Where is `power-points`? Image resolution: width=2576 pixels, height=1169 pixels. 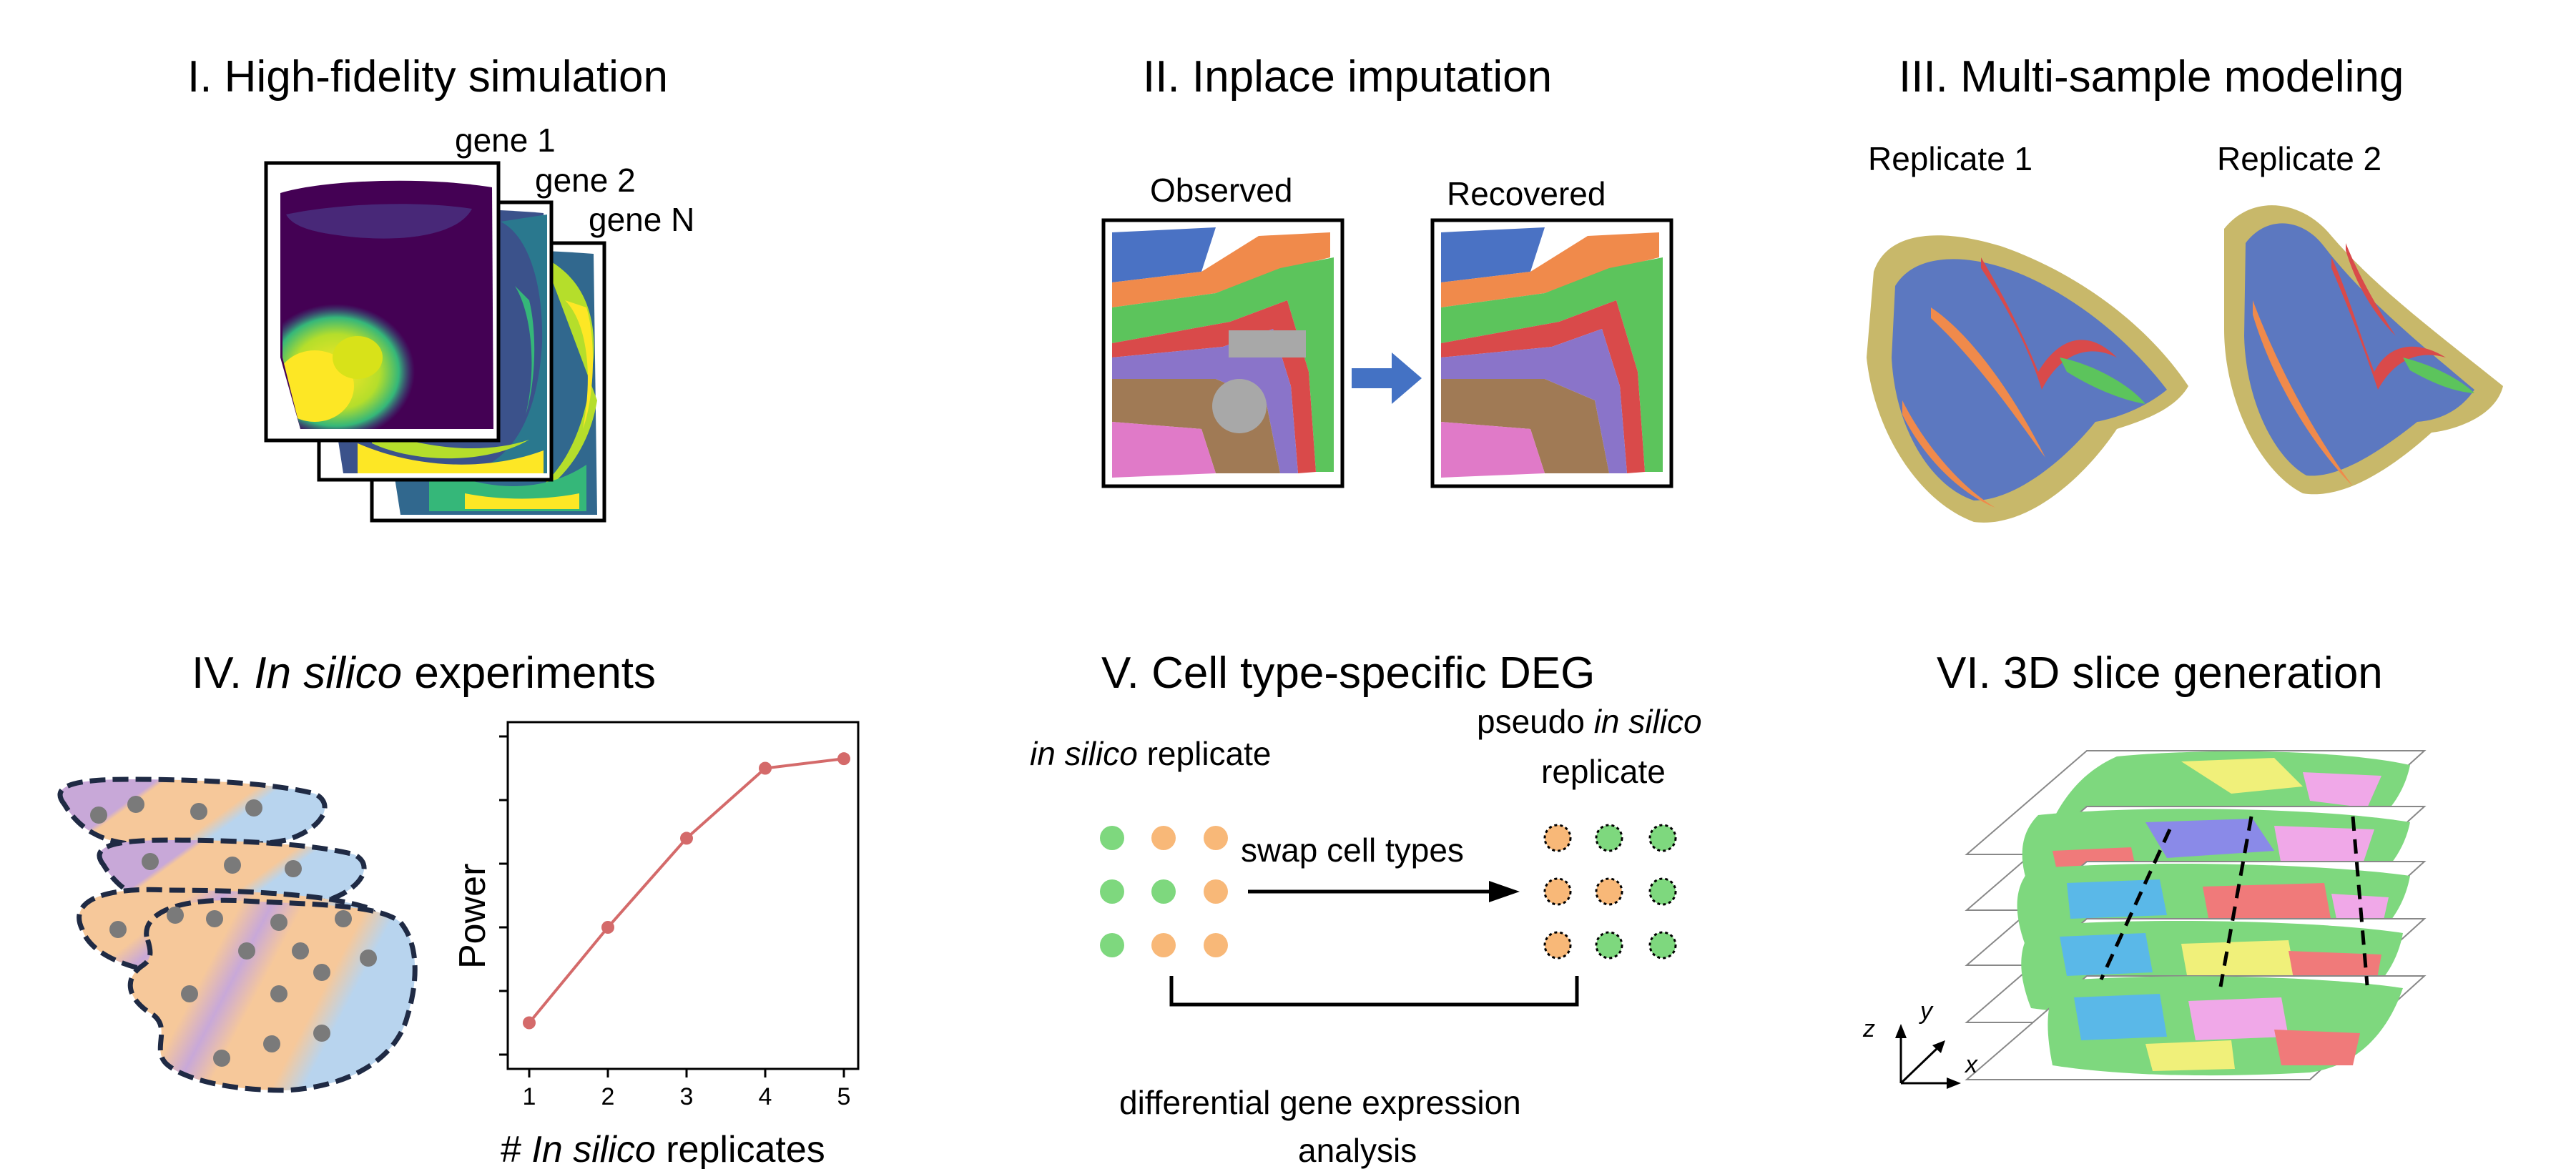 power-points is located at coordinates (687, 891).